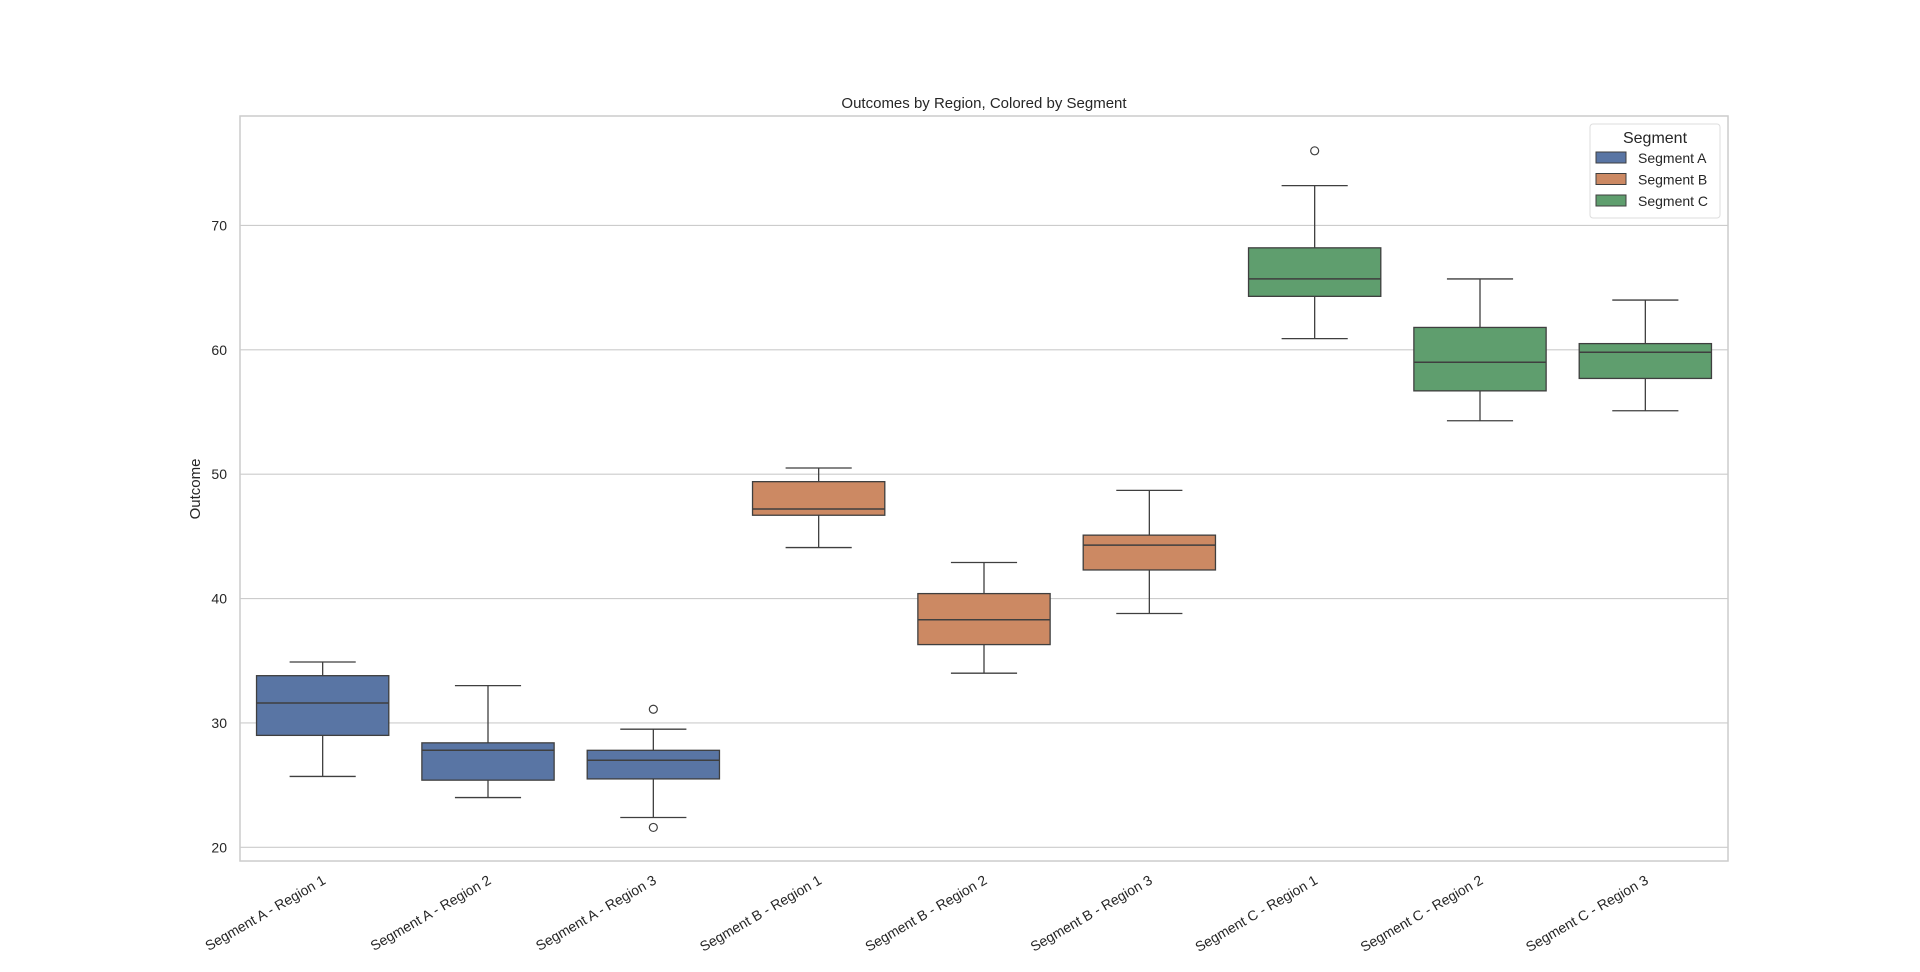 Image resolution: width=1920 pixels, height=972 pixels. I want to click on x-tick-label: Segment B - Region 2, so click(925, 913).